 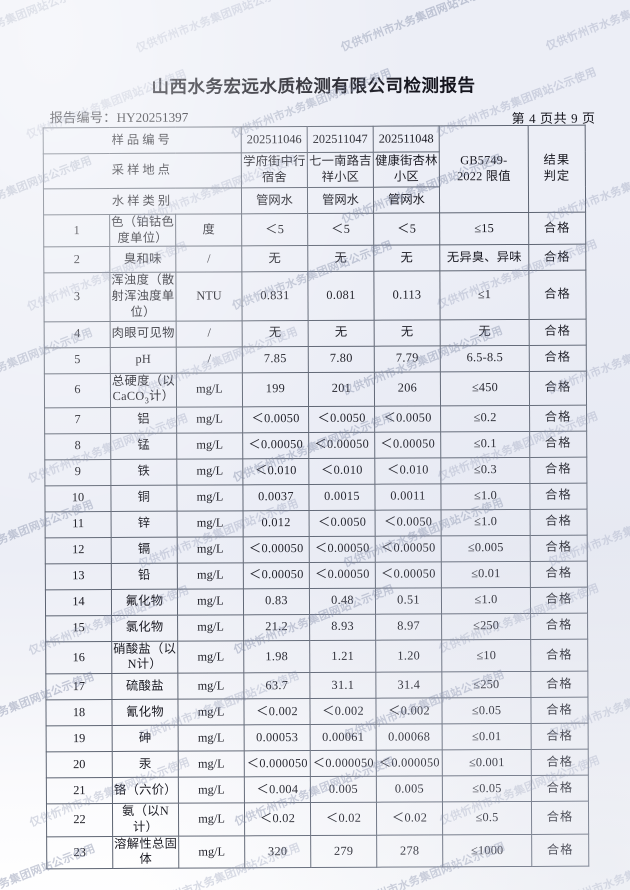 What do you see at coordinates (316, 549) in the screenshot?
I see `table-row: 12 镉 mg/L ＜0.00050 ＜0.00050 ＜0.00050 ≤0.005 合格` at bounding box center [316, 549].